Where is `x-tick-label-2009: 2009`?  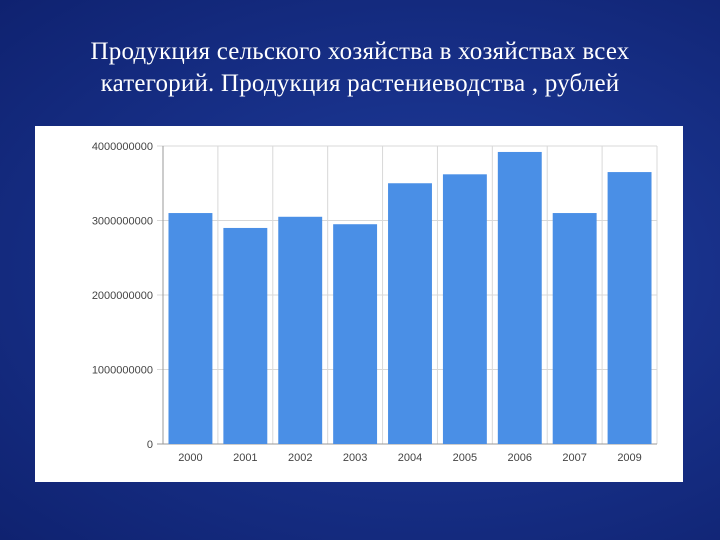
x-tick-label-2009: 2009 is located at coordinates (629, 458).